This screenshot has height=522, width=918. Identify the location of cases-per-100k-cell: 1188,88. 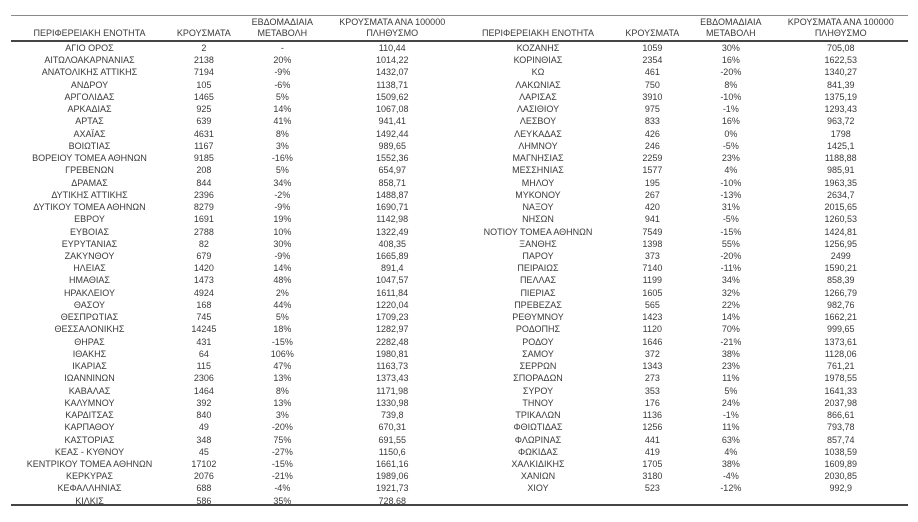
(840, 158).